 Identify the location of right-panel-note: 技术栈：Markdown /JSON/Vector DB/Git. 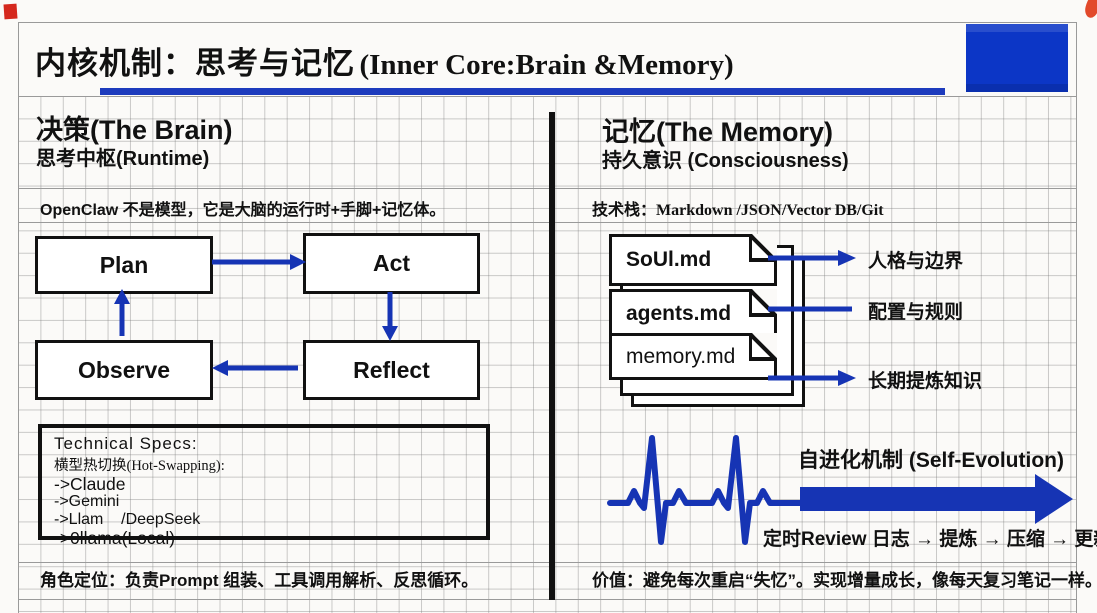
(738, 208).